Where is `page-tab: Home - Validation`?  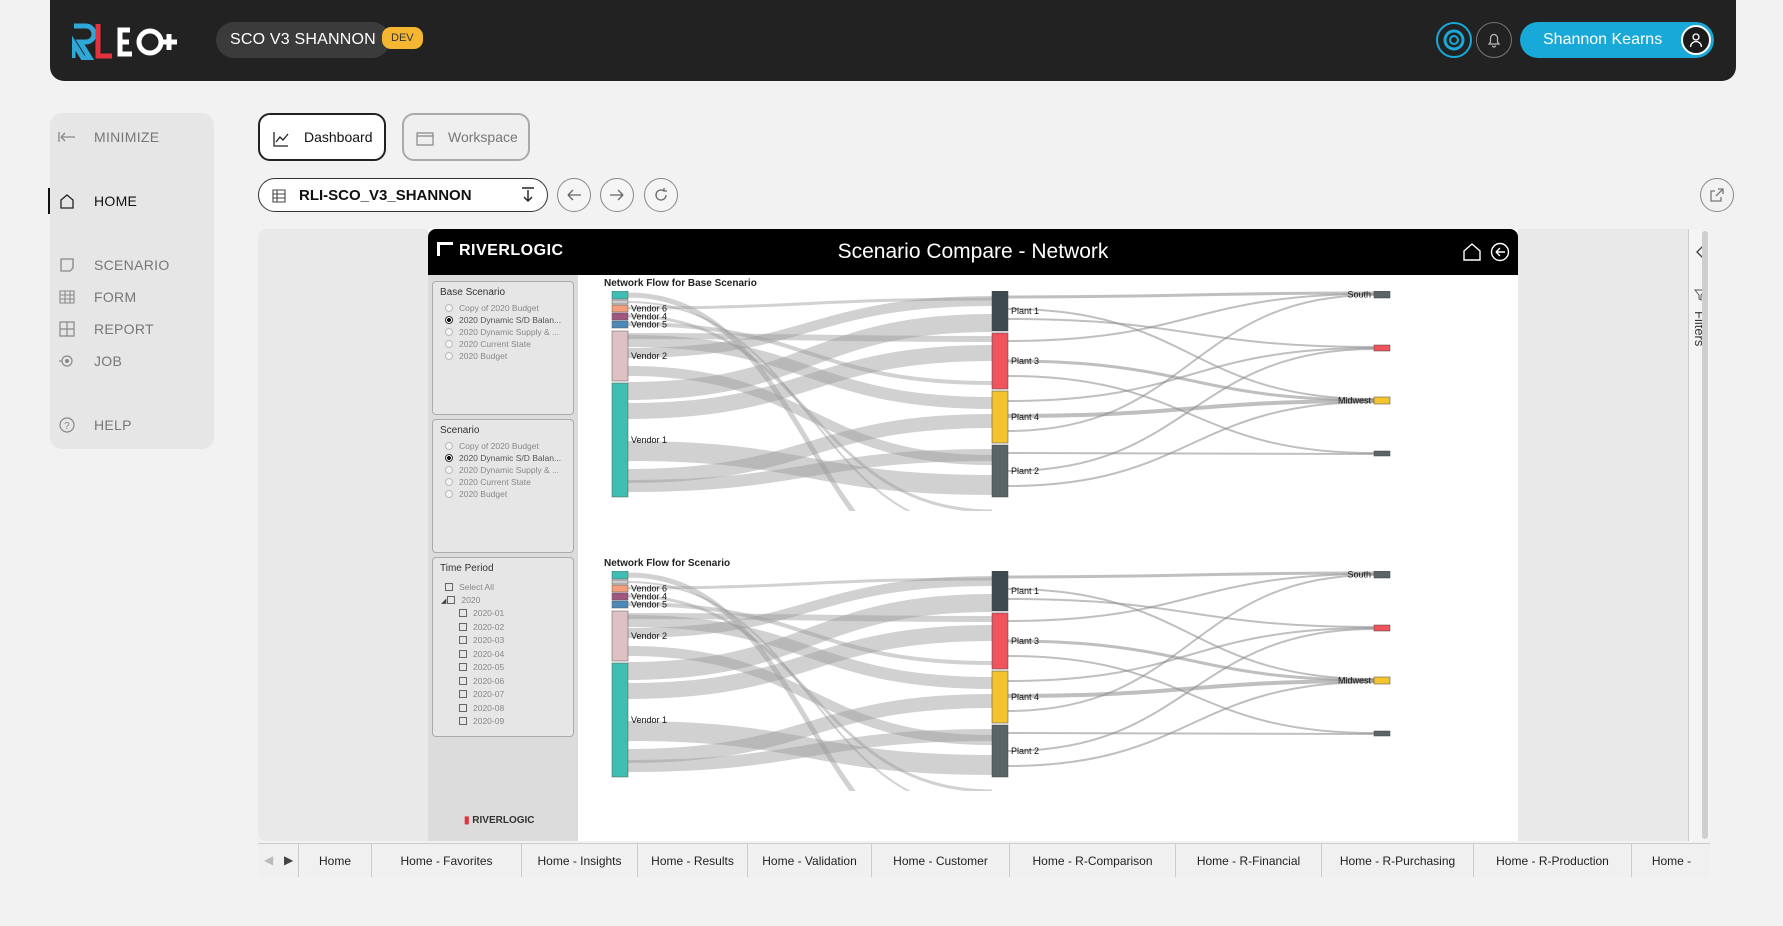 page-tab: Home - Validation is located at coordinates (810, 860).